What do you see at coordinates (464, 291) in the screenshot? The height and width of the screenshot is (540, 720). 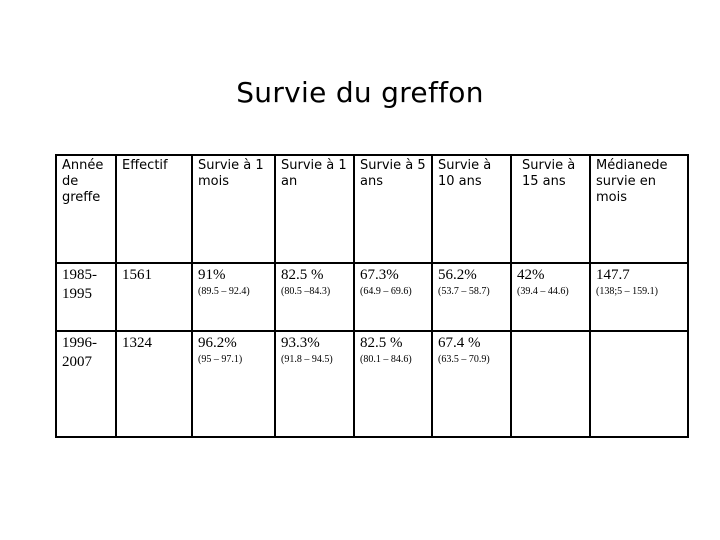 I see `confidence-interval: (53.7 – 58.7)` at bounding box center [464, 291].